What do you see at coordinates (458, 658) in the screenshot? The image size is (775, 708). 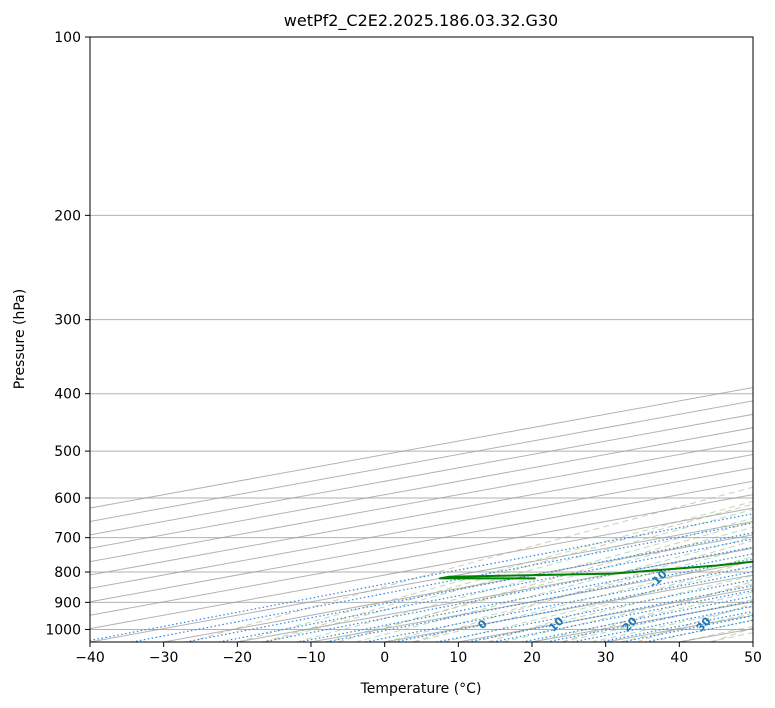 I see `x-tick-label: 10` at bounding box center [458, 658].